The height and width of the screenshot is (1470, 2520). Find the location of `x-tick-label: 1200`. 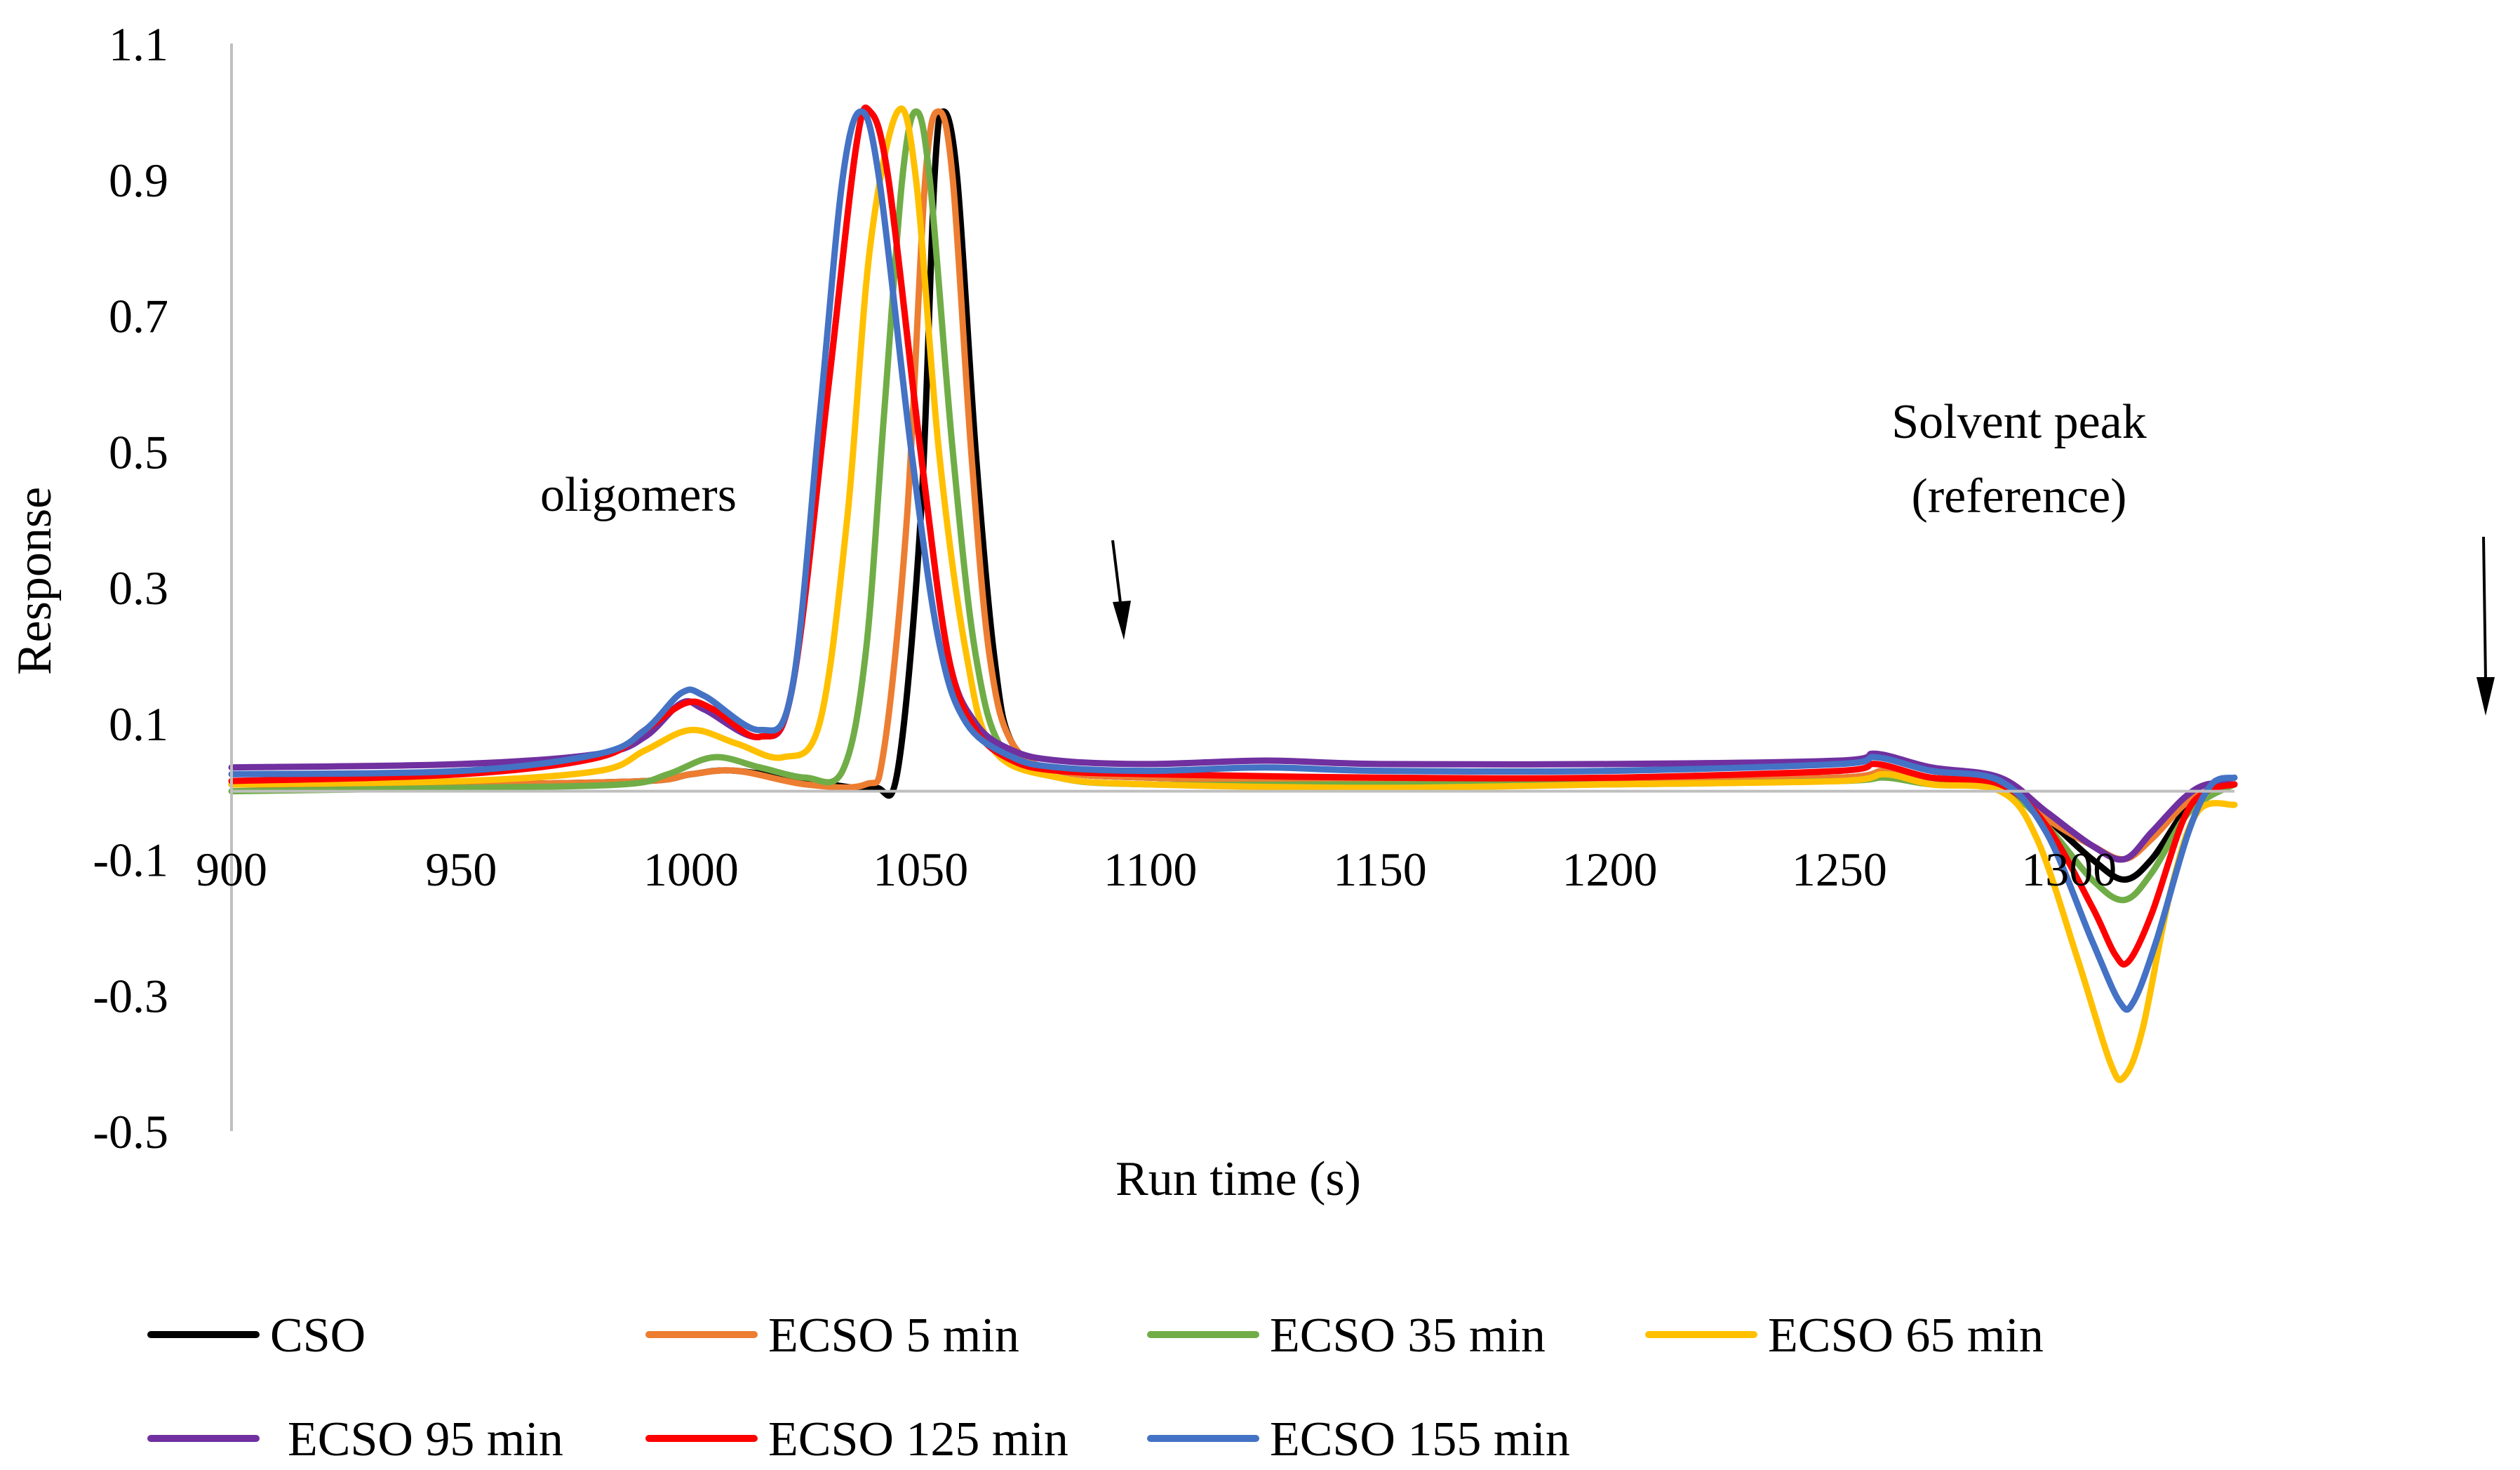

x-tick-label: 1200 is located at coordinates (1609, 869).